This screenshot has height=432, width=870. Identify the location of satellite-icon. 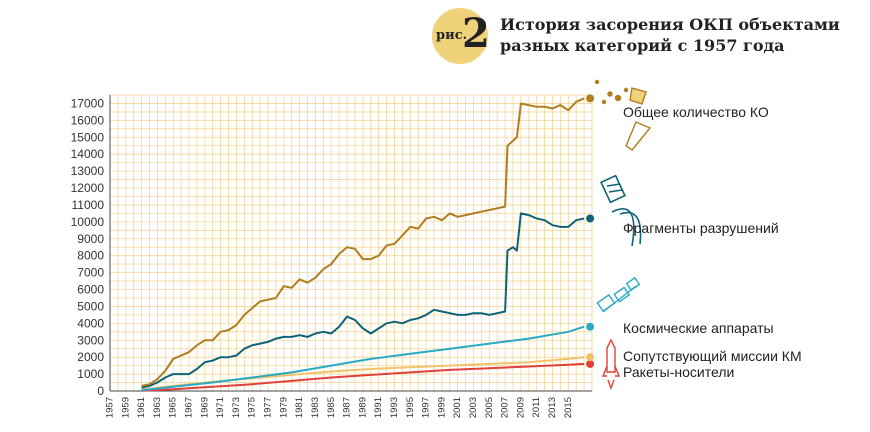
(618, 294).